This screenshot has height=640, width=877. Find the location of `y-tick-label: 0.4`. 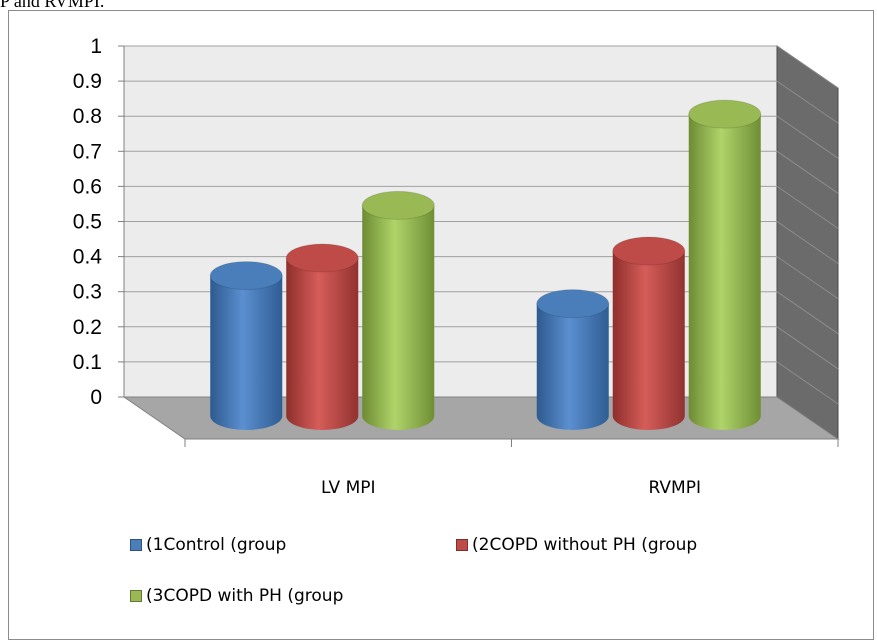

y-tick-label: 0.4 is located at coordinates (88, 257).